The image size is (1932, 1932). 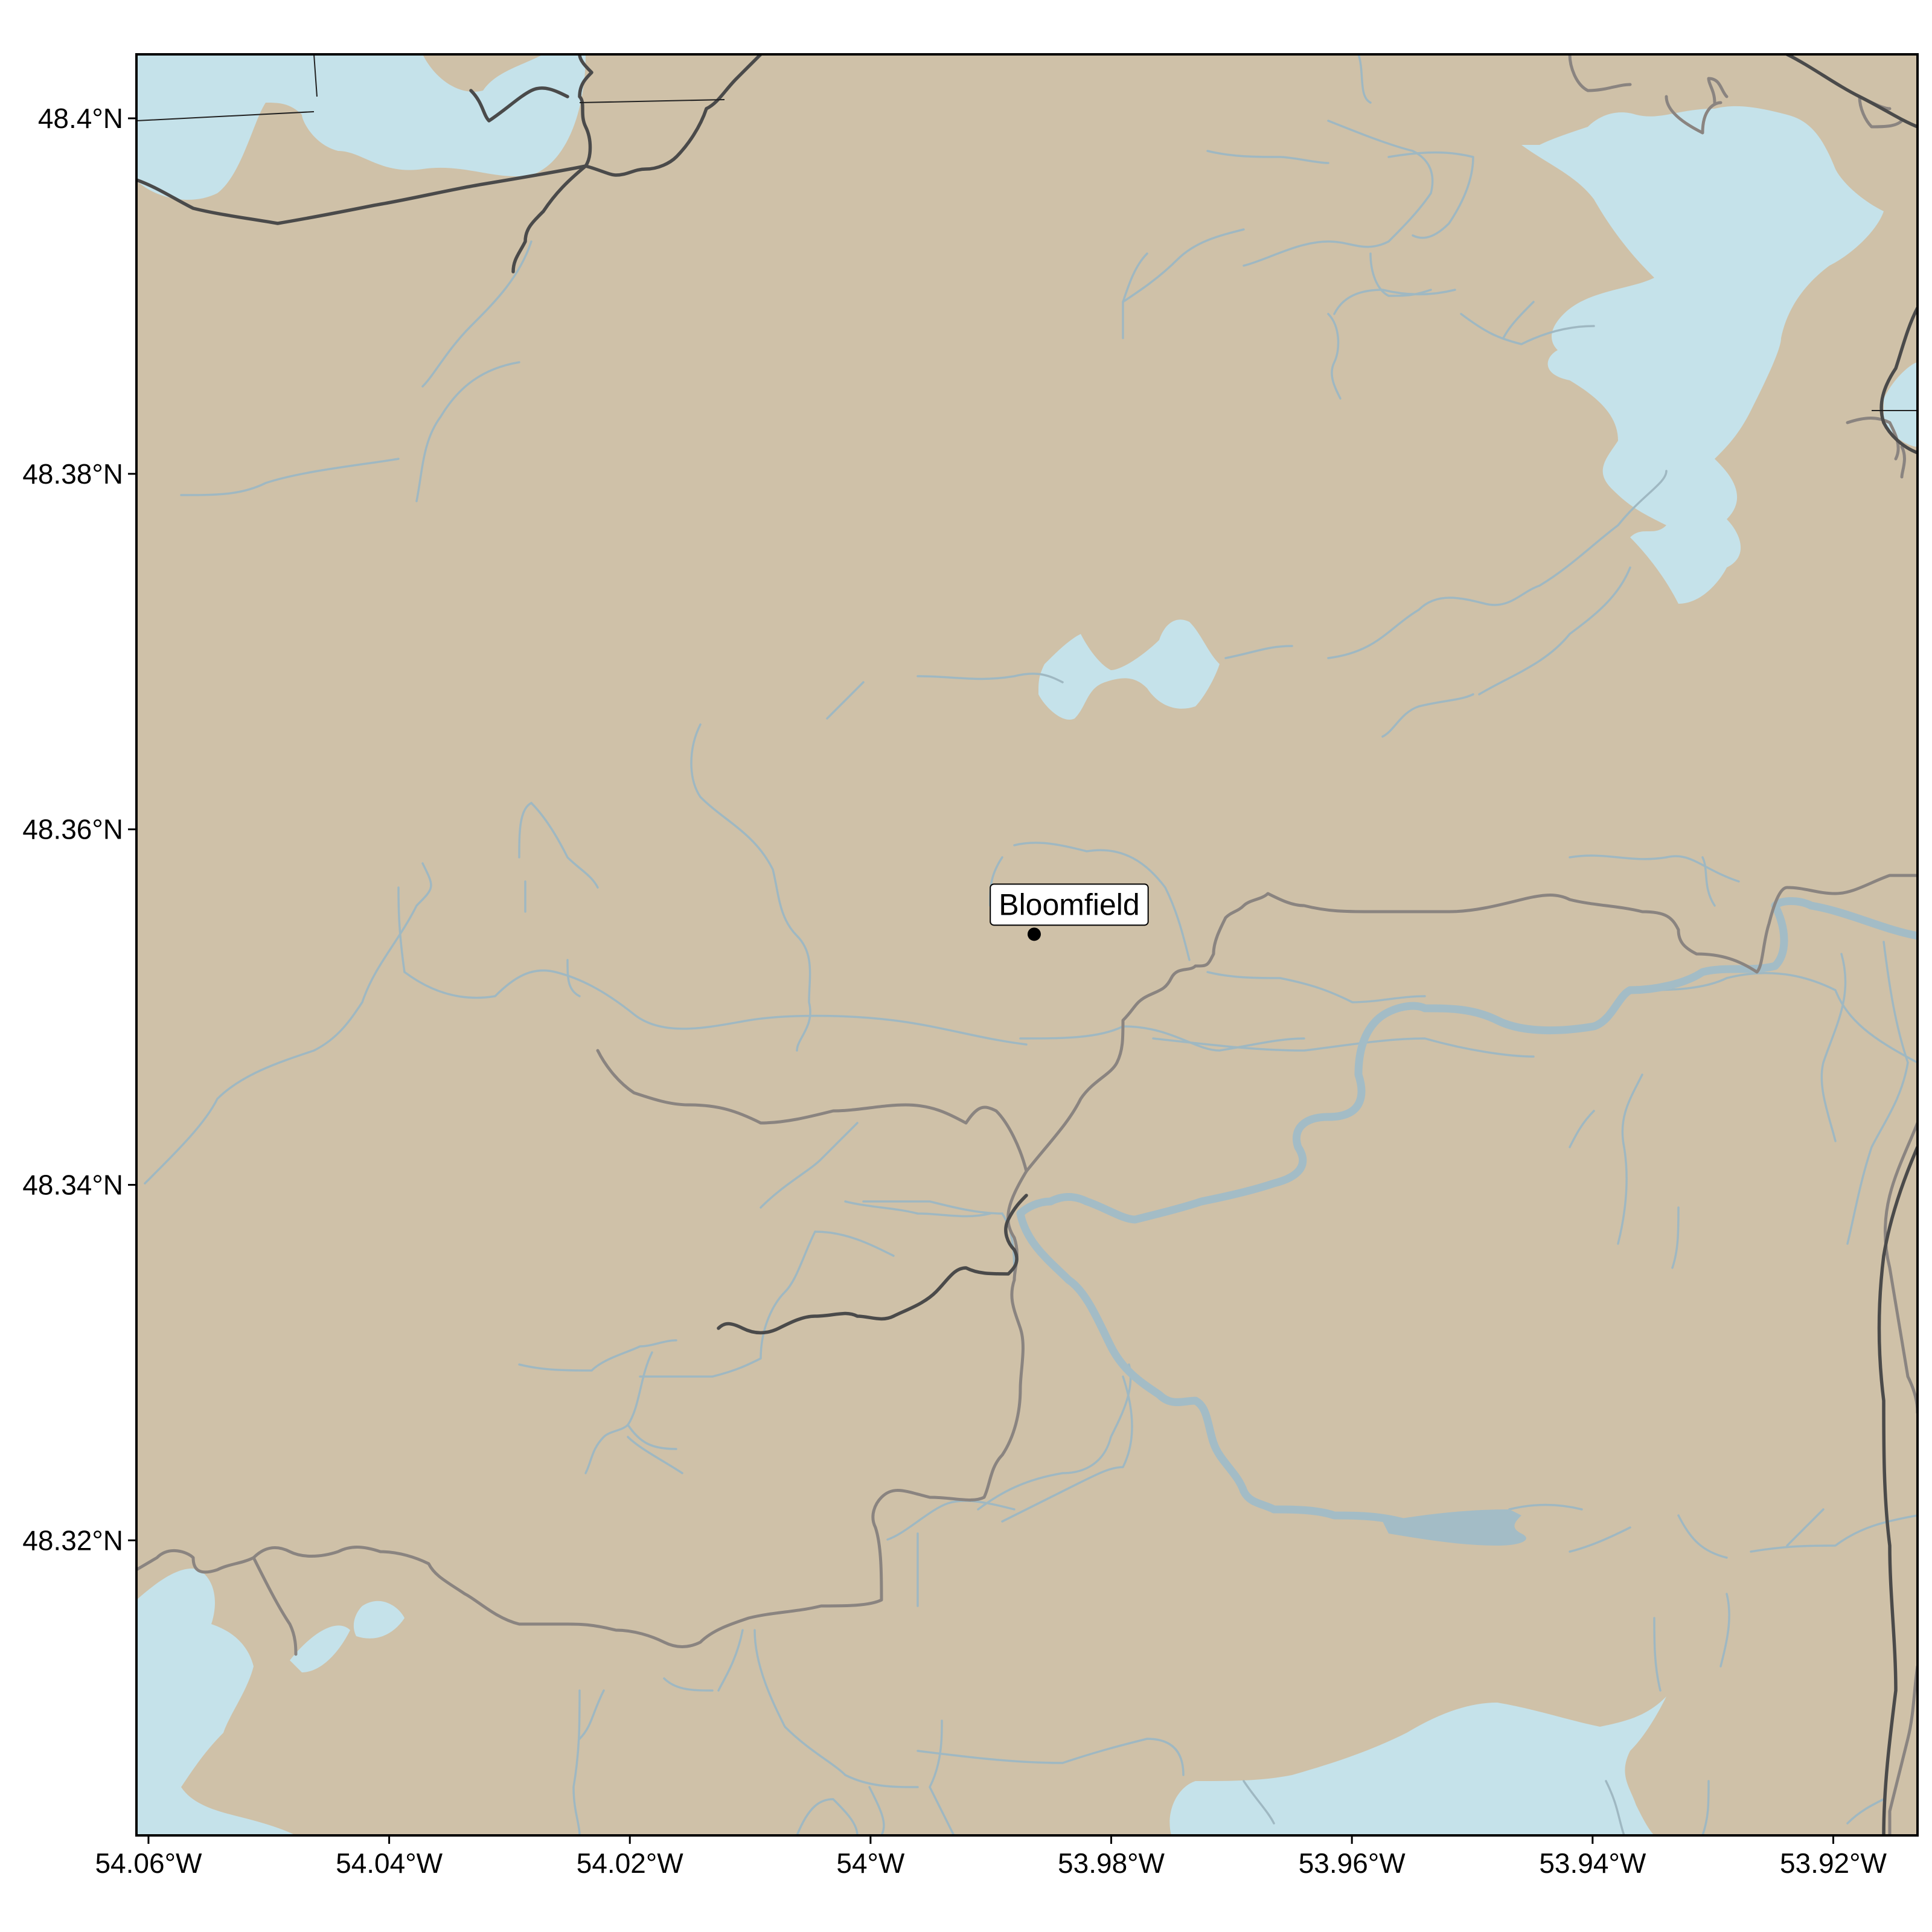 I want to click on lake-southwest, so click(x=271, y=1702).